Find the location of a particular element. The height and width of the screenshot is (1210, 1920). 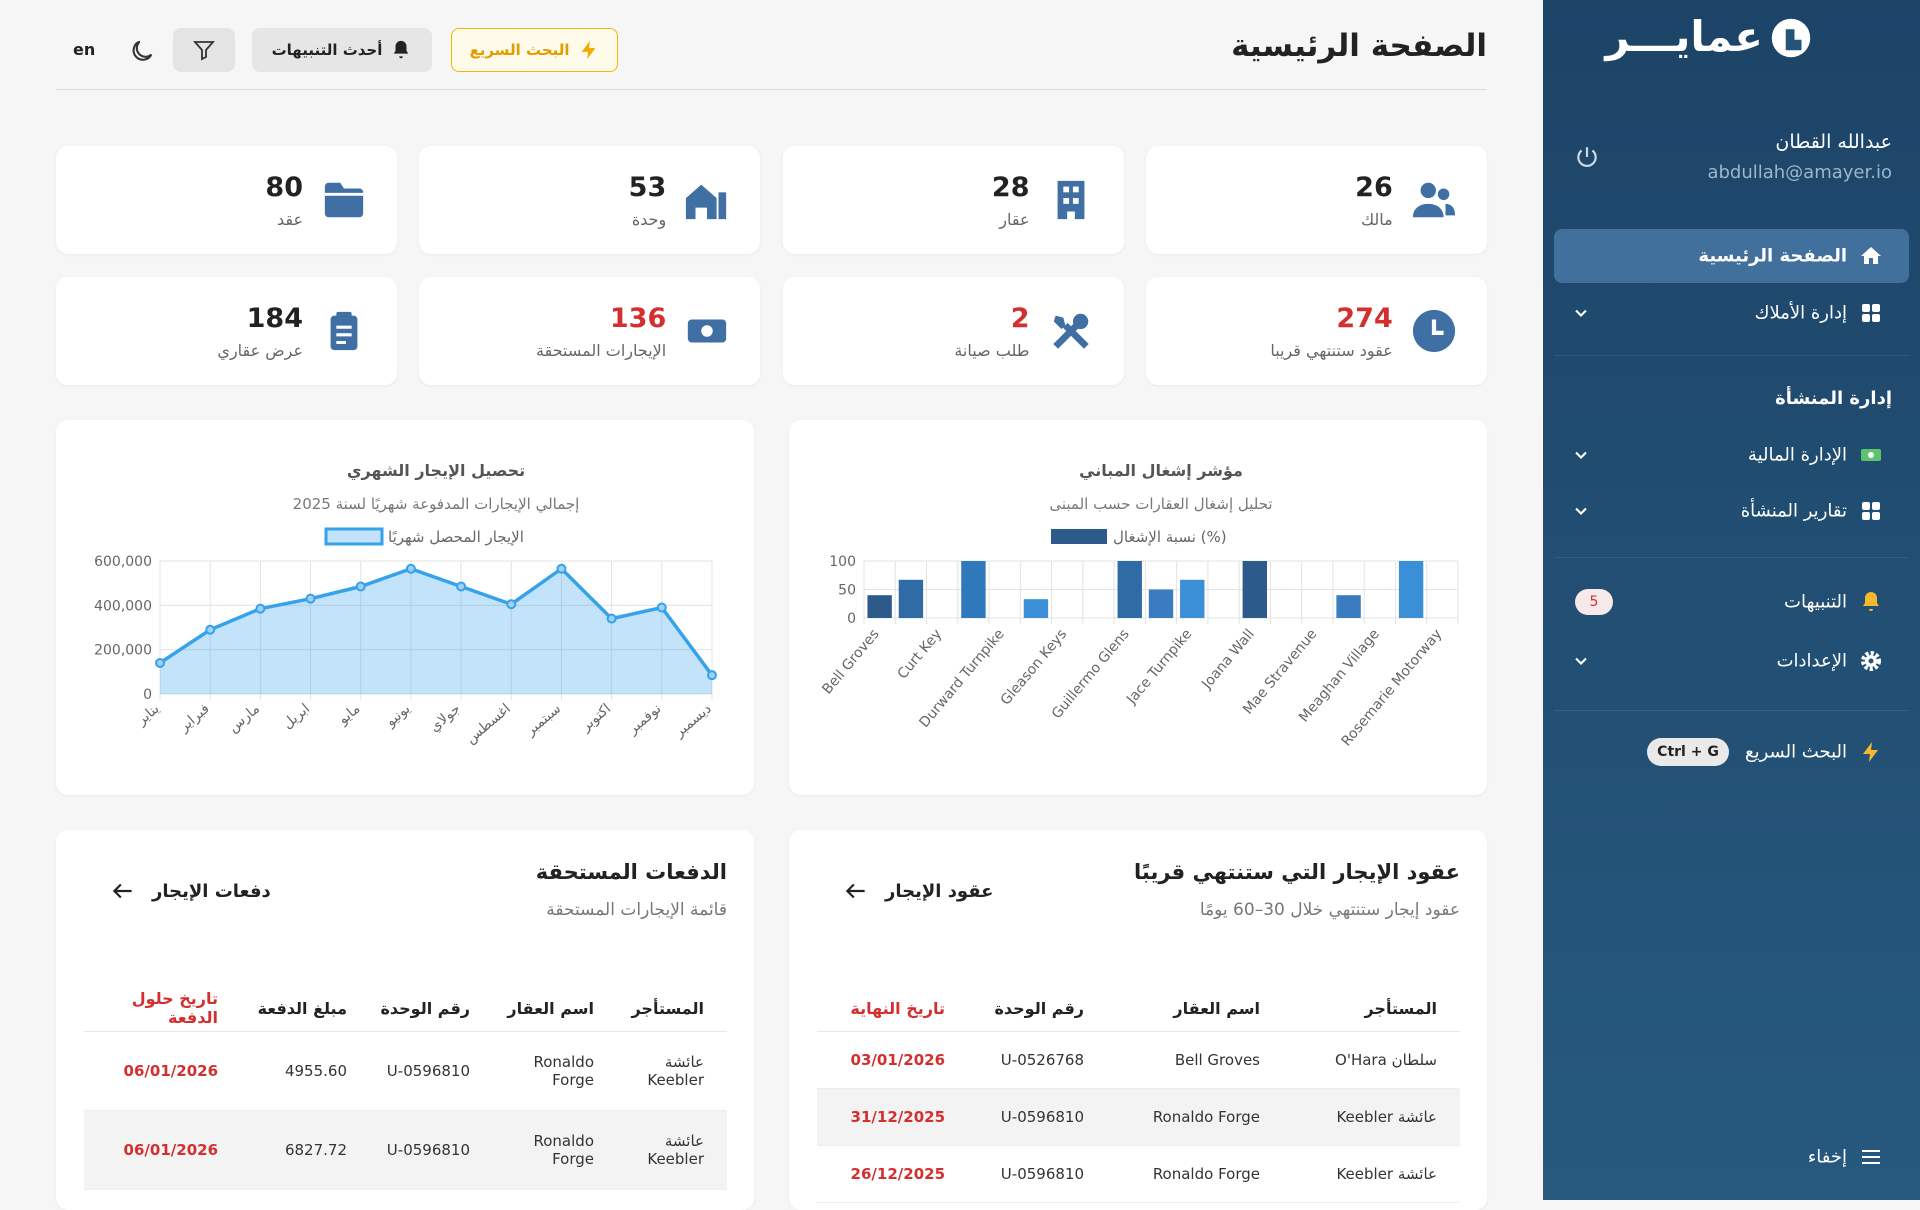

chart-title: مؤشر إشغال المباني is located at coordinates (1161, 471).